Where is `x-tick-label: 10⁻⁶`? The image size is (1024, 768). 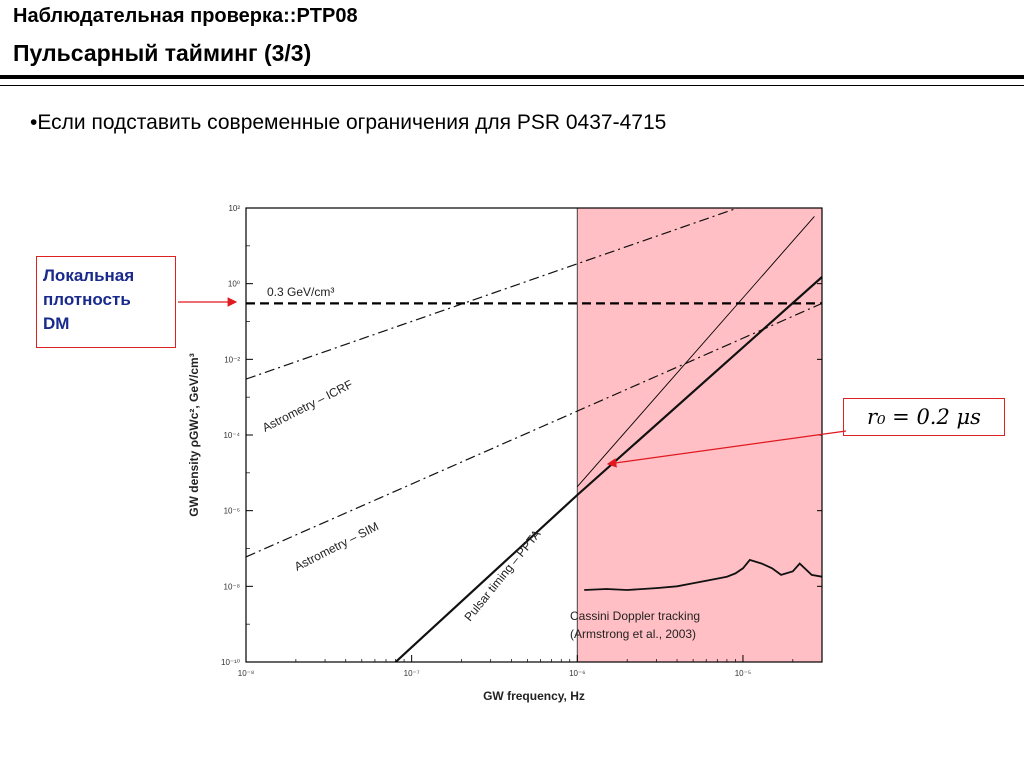
x-tick-label: 10⁻⁶ is located at coordinates (577, 673).